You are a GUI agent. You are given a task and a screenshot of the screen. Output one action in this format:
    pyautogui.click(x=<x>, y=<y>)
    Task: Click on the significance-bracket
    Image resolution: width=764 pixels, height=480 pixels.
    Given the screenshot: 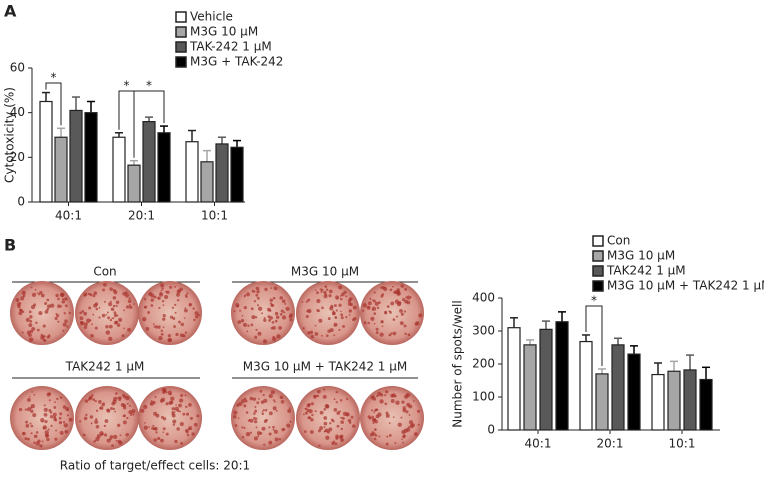 What is the action you would take?
    pyautogui.click(x=149, y=124)
    